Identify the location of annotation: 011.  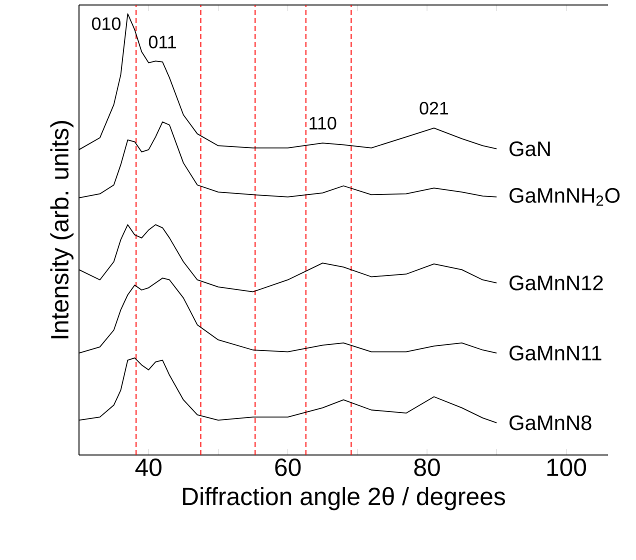
(162, 42).